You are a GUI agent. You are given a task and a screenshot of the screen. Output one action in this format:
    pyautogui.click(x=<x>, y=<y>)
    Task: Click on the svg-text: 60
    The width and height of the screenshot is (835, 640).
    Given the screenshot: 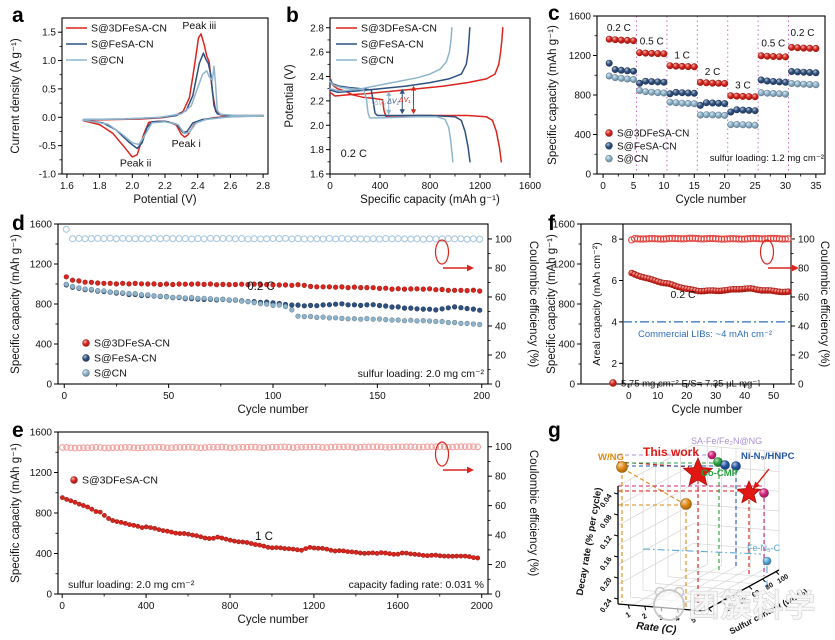 What is the action you would take?
    pyautogui.click(x=804, y=297)
    